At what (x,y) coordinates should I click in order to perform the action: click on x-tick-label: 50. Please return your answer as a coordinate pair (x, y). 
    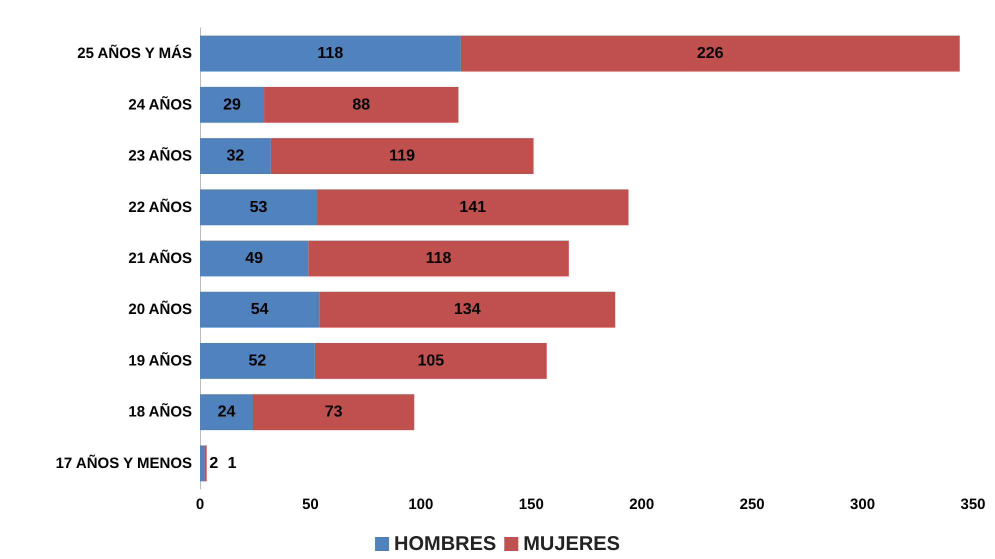
    Looking at the image, I should click on (310, 504).